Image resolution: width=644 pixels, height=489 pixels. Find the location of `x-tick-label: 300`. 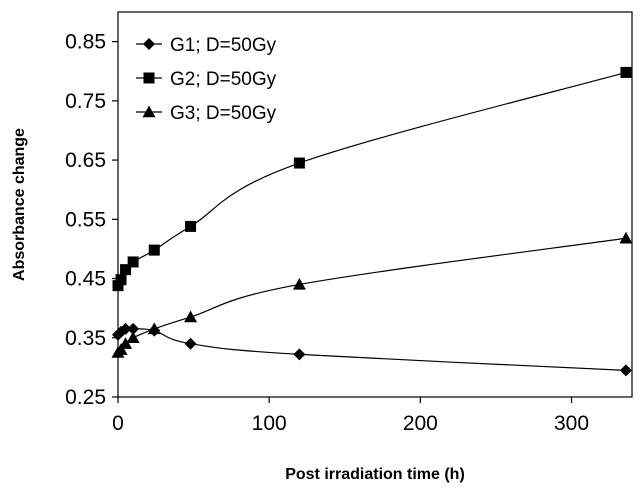

x-tick-label: 300 is located at coordinates (571, 423).